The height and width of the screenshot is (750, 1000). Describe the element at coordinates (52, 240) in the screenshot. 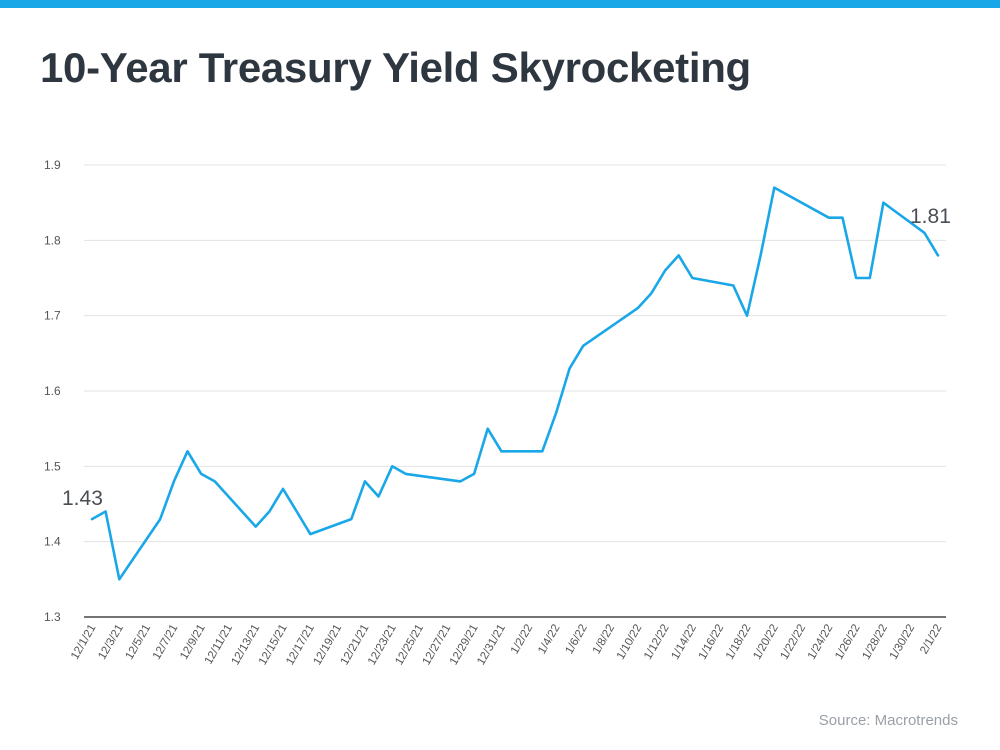

I see `y-tick-label: 1.8` at that location.